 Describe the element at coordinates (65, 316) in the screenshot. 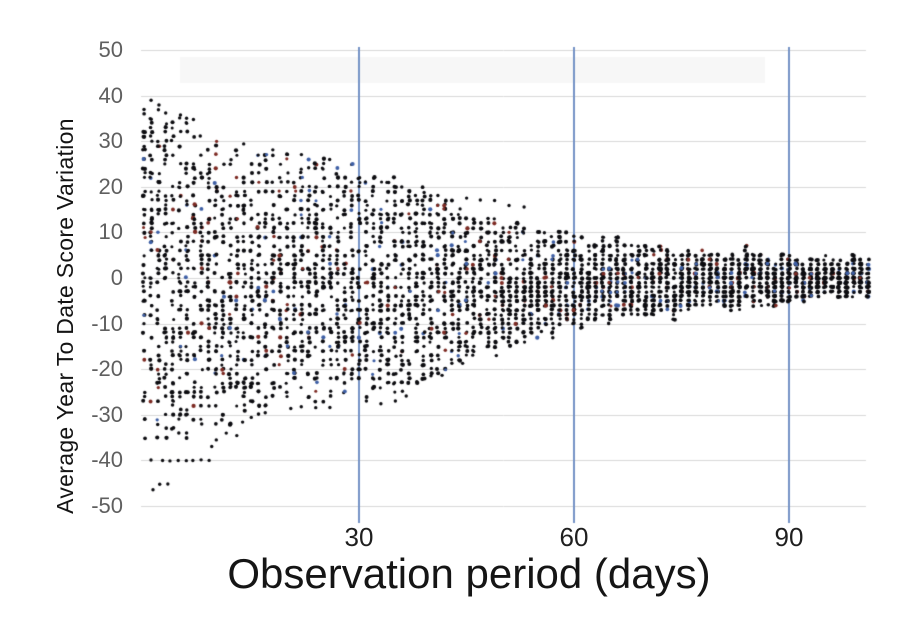

I see `y-axis-title: Average Year To Date Score Variation` at that location.